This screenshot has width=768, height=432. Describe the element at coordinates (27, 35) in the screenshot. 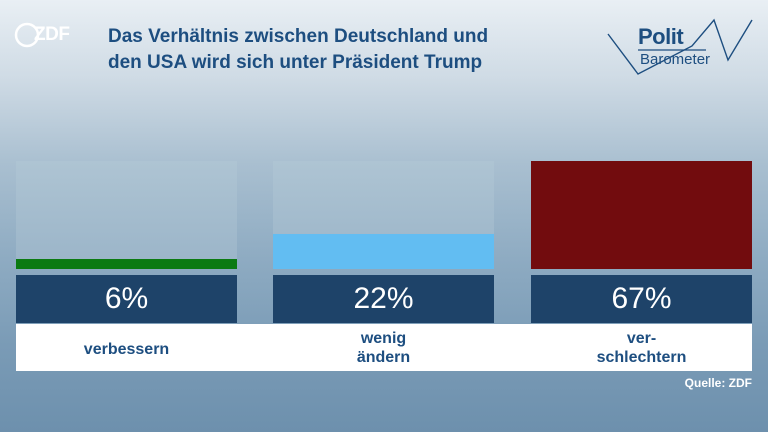

I see `zdf-logo-circle-icon` at that location.